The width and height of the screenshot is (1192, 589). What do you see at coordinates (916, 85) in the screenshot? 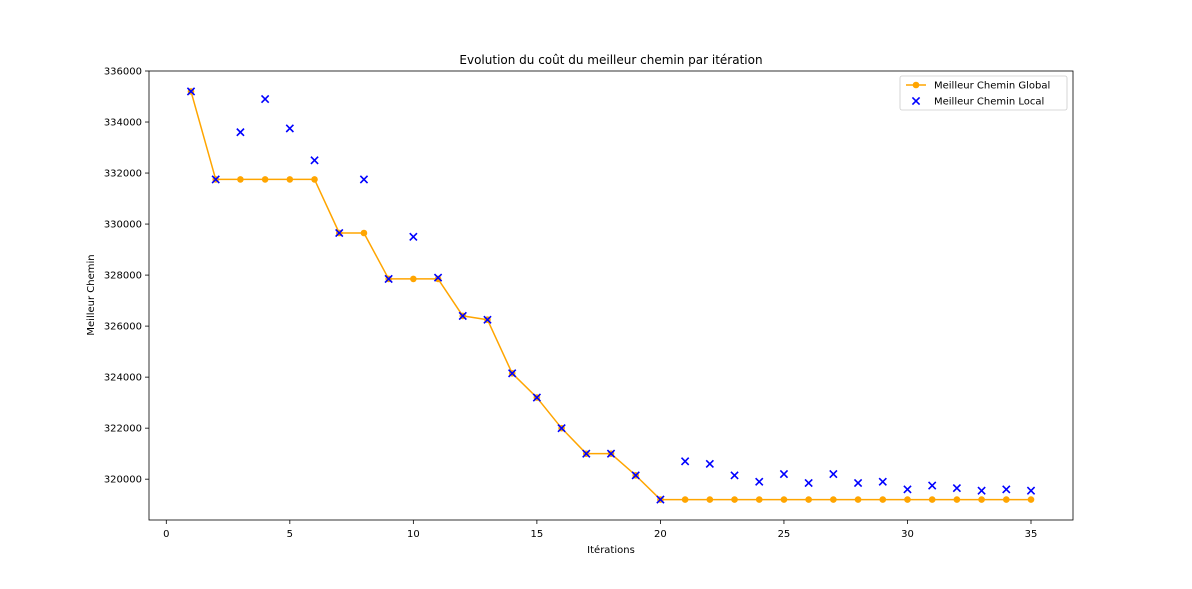
I see `legend-swatch-global-marker` at bounding box center [916, 85].